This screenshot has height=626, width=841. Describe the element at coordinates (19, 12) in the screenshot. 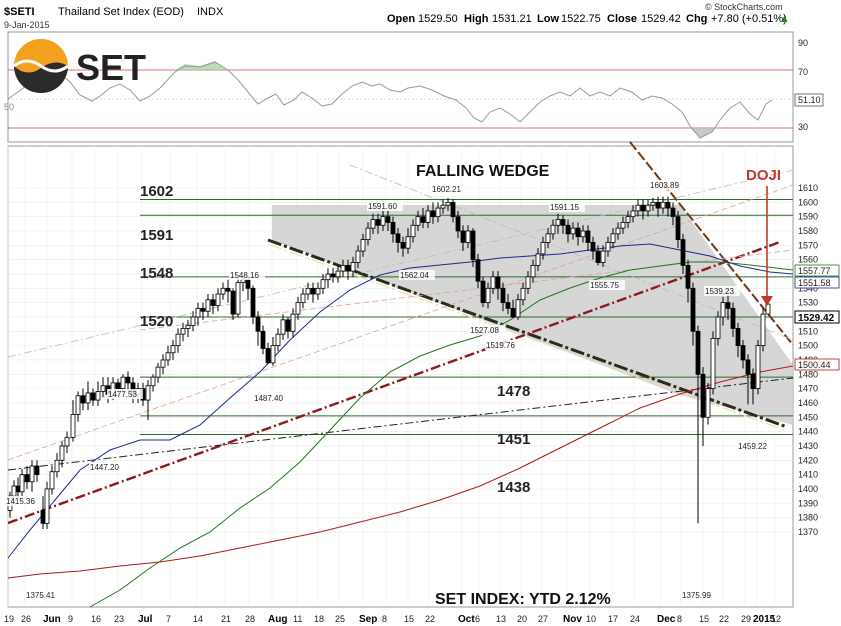

I see `chart-symbol: $SETI` at that location.